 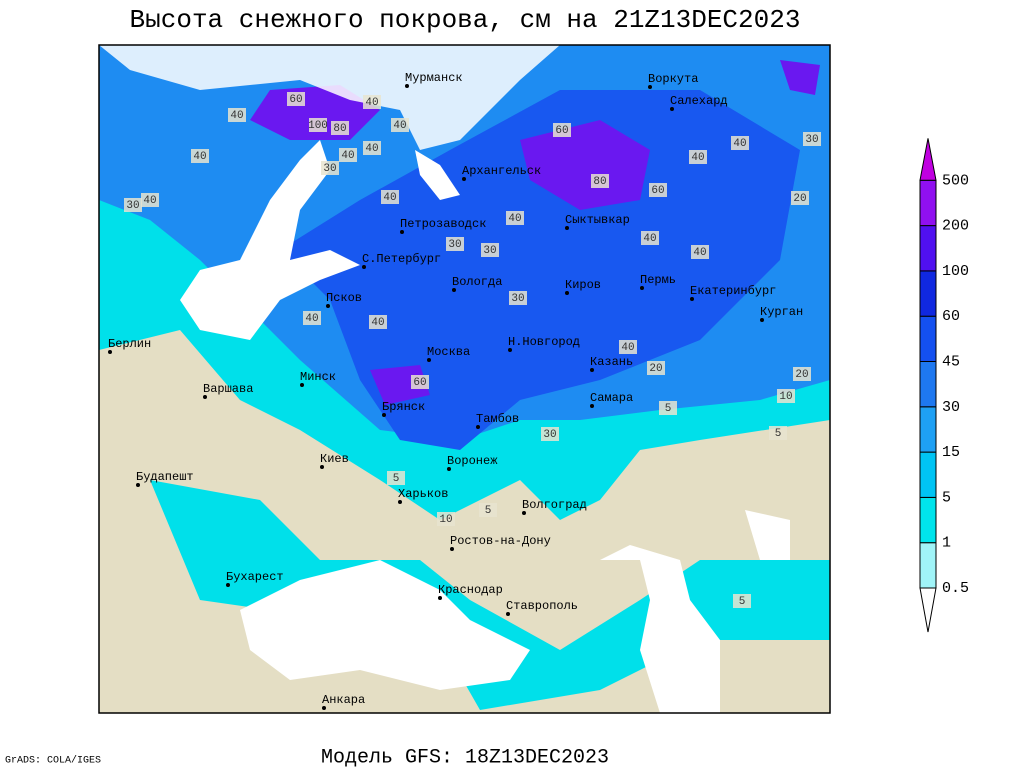 What do you see at coordinates (343, 700) in the screenshot?
I see `city-label: Анкара` at bounding box center [343, 700].